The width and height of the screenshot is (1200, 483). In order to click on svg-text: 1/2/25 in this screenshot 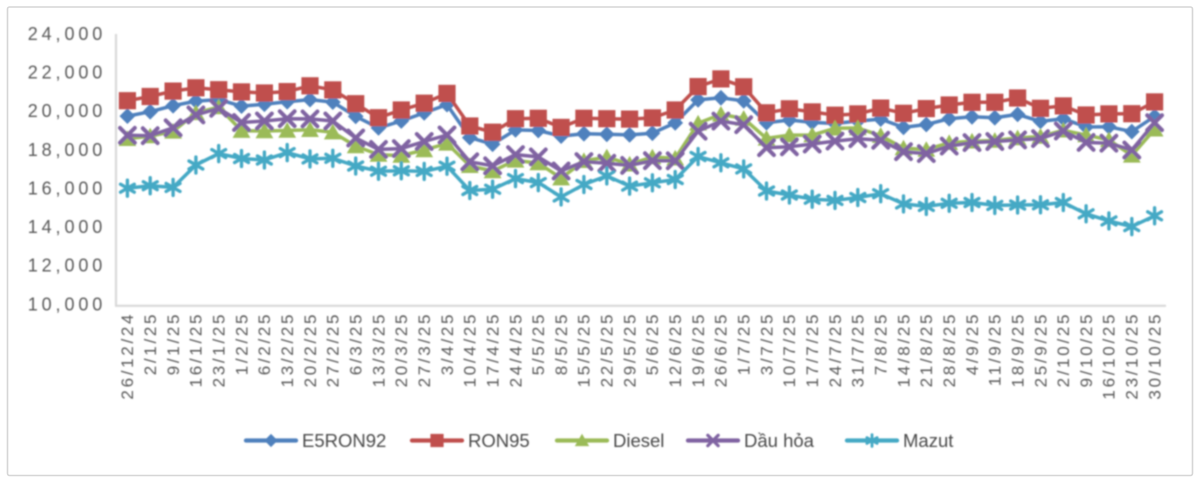, I will do `click(241, 343)`.